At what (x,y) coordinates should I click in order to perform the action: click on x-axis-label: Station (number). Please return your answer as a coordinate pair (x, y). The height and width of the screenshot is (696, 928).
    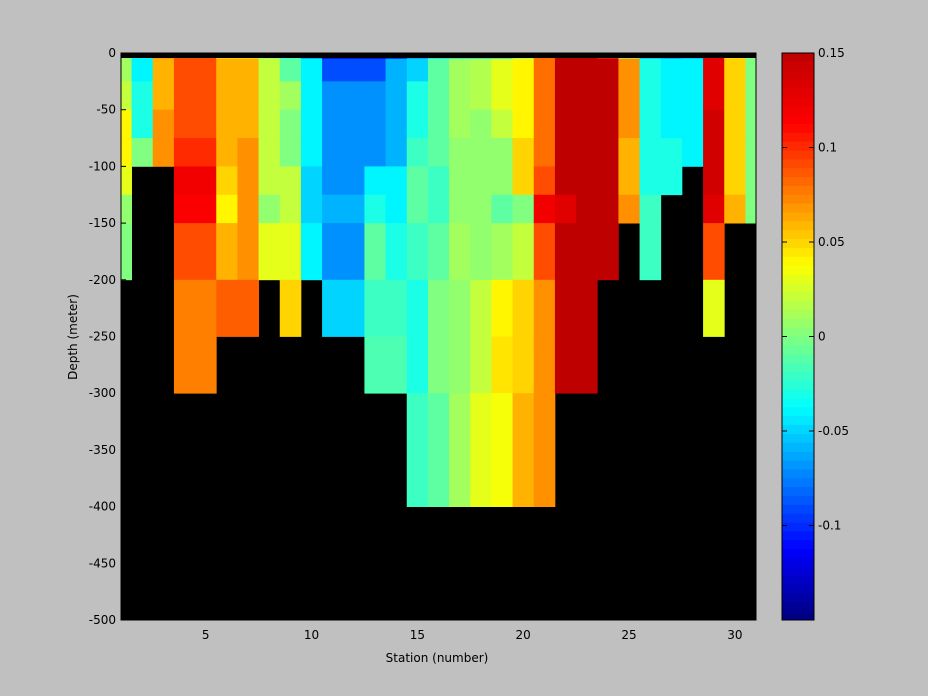
    Looking at the image, I should click on (437, 658).